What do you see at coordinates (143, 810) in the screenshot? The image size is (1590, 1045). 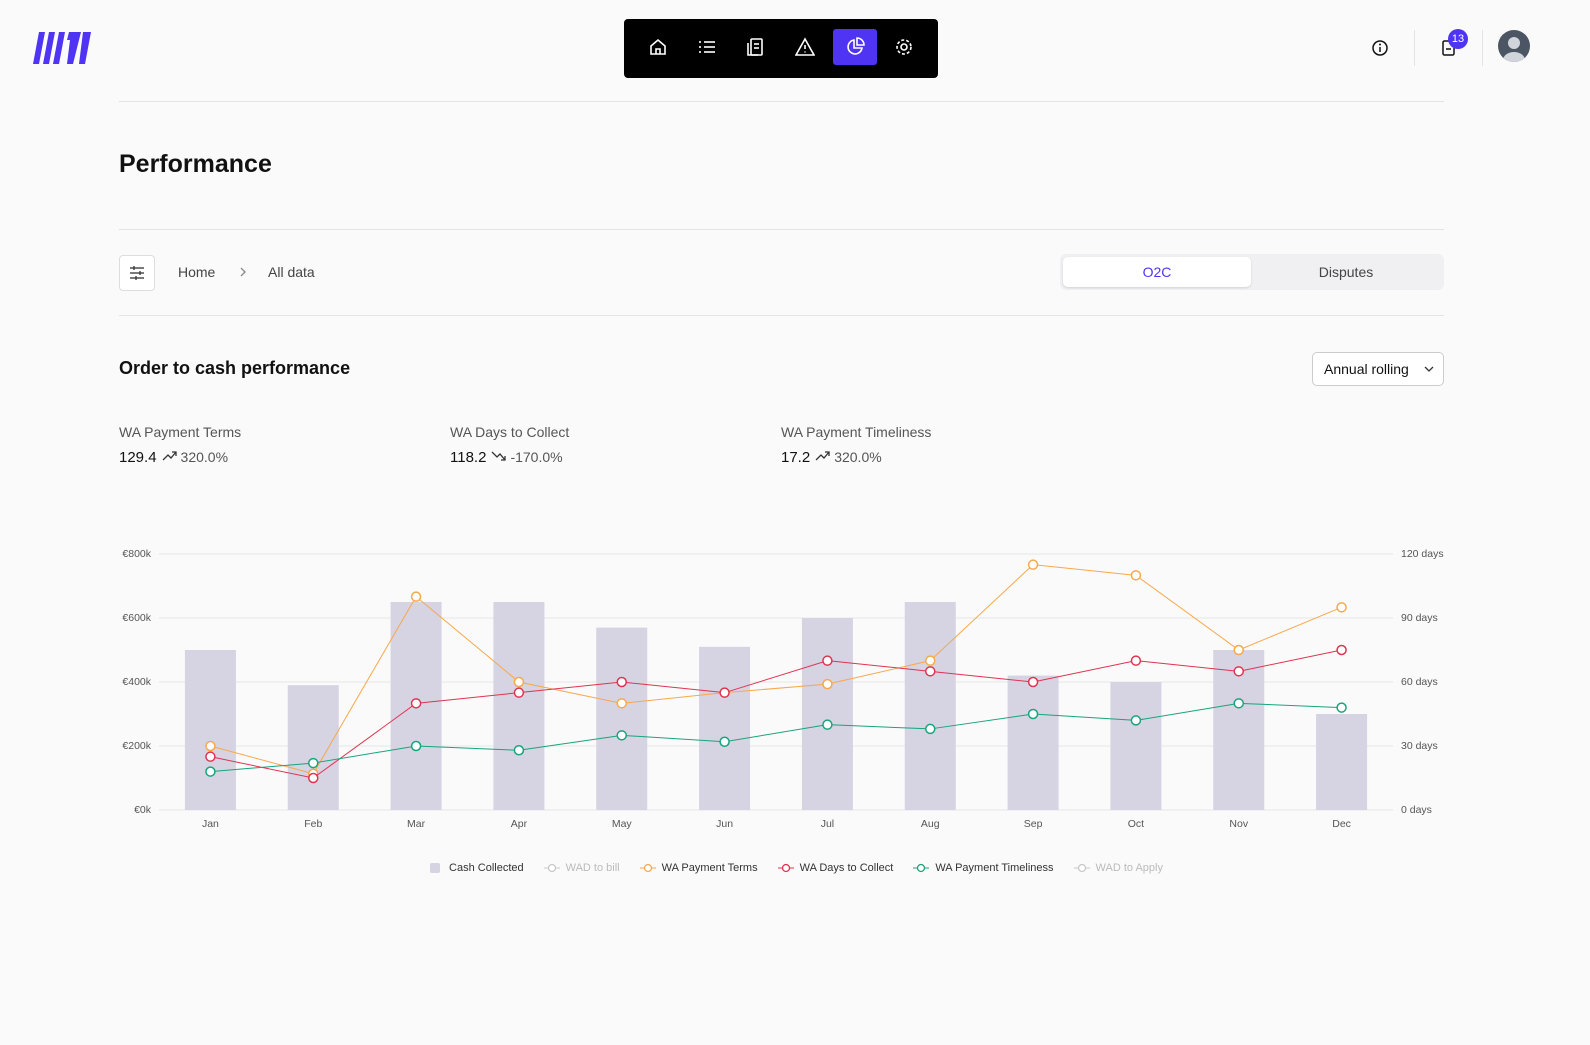 I see `y-tick-label: €0k` at bounding box center [143, 810].